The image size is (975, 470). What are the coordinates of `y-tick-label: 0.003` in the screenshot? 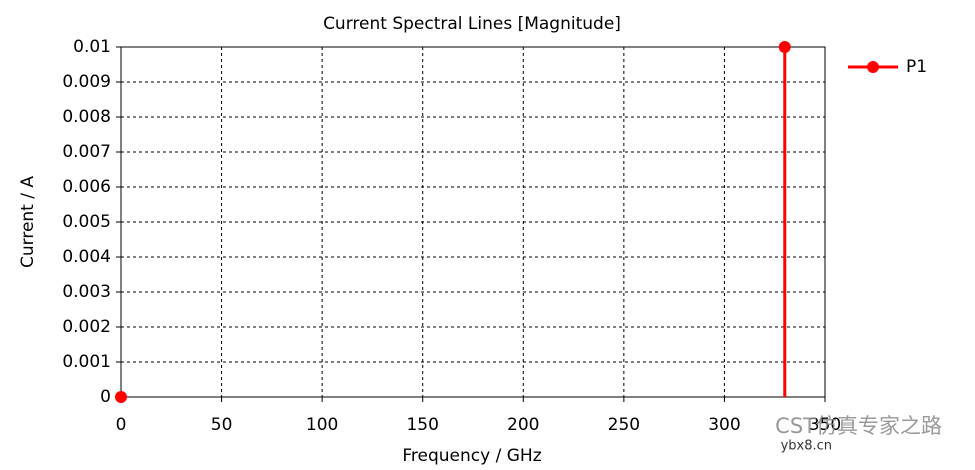 It's located at (86, 292).